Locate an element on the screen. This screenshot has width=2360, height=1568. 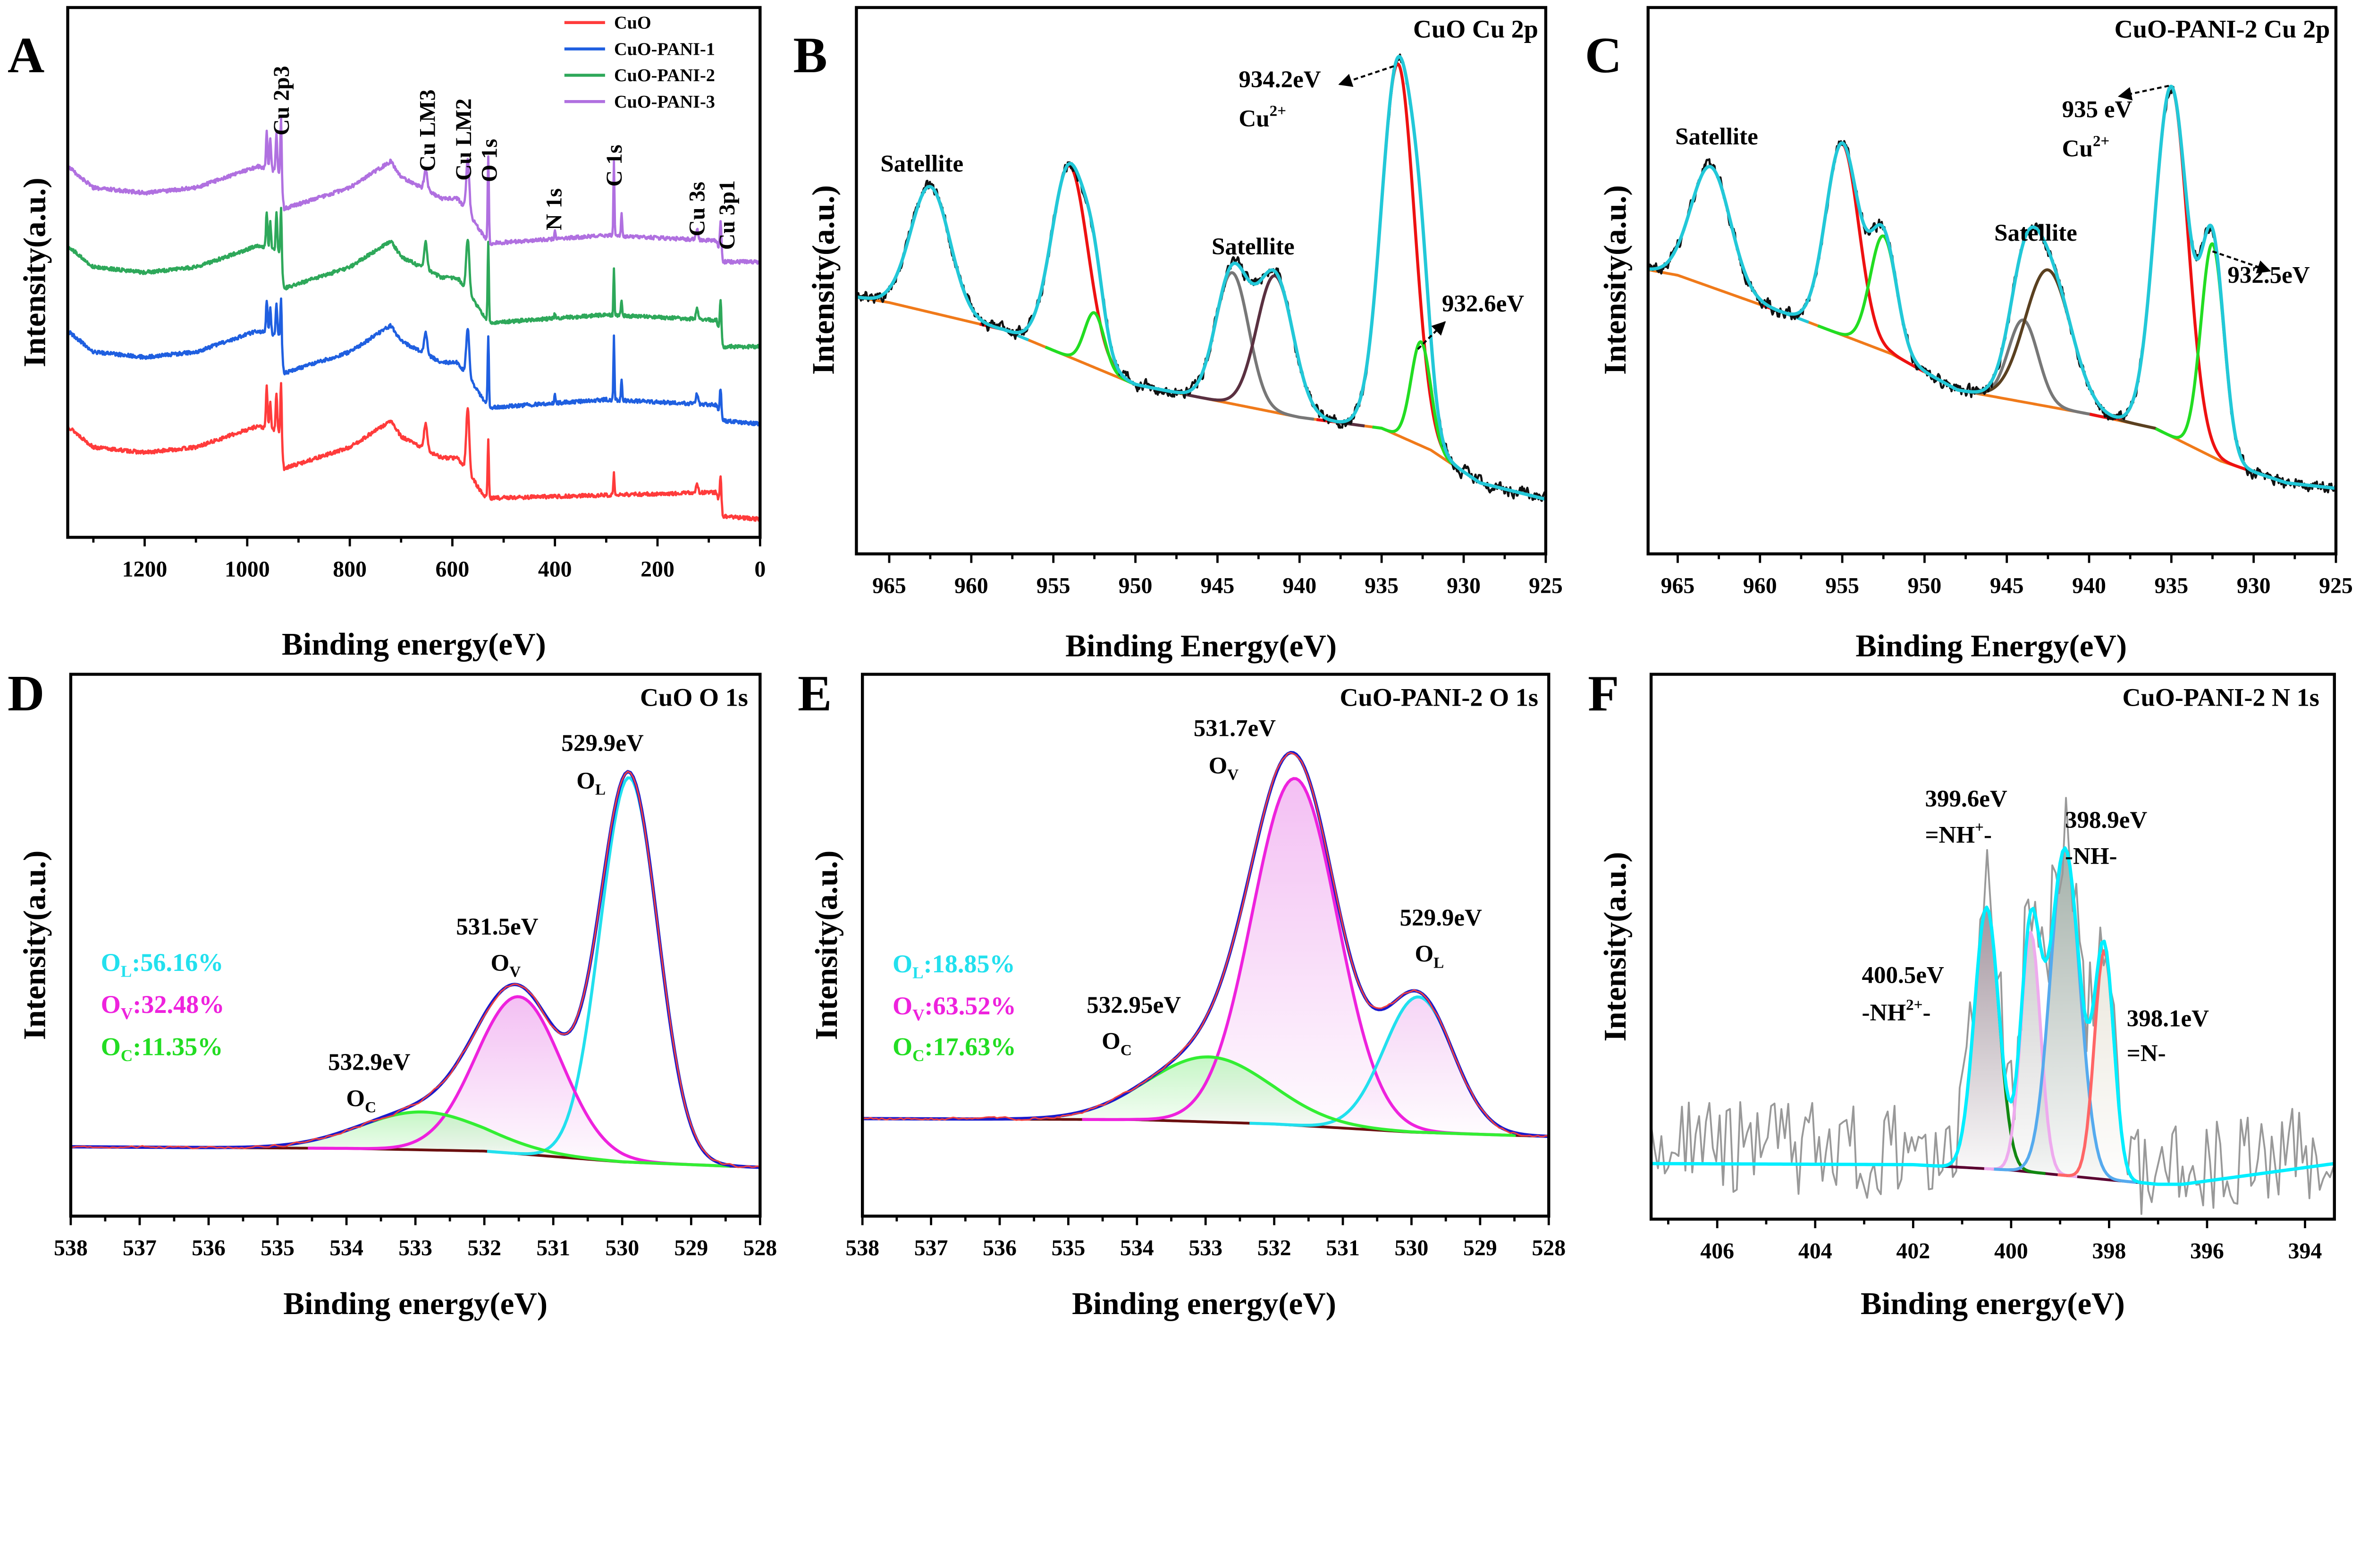
composition-entry: OL:56.16% is located at coordinates (162, 964).